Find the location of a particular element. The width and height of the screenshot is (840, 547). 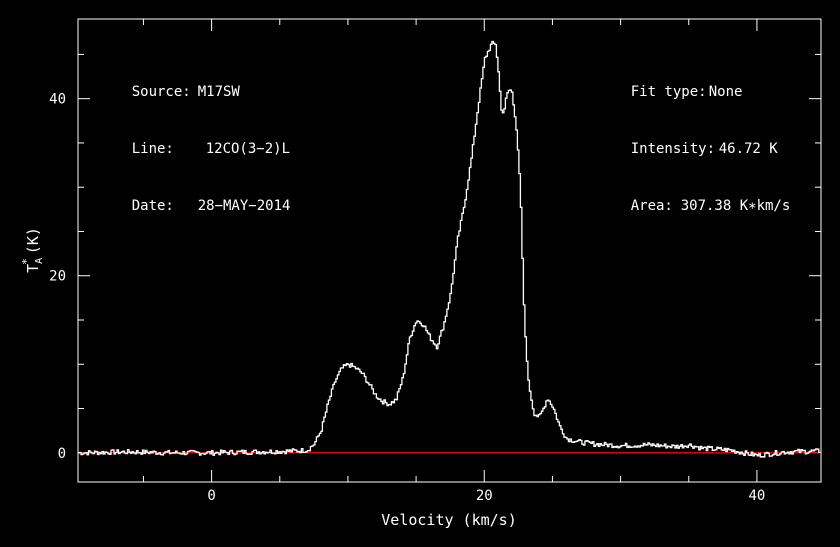

y-axis-label: TA* (K) is located at coordinates (32, 250).